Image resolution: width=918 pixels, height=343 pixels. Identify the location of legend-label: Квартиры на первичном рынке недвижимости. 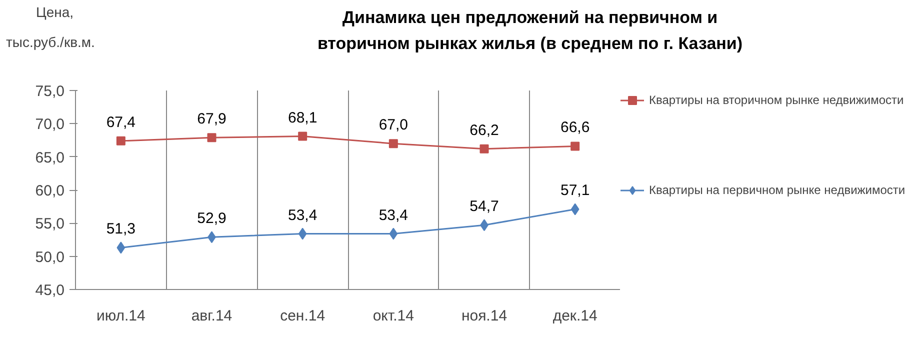
(777, 190).